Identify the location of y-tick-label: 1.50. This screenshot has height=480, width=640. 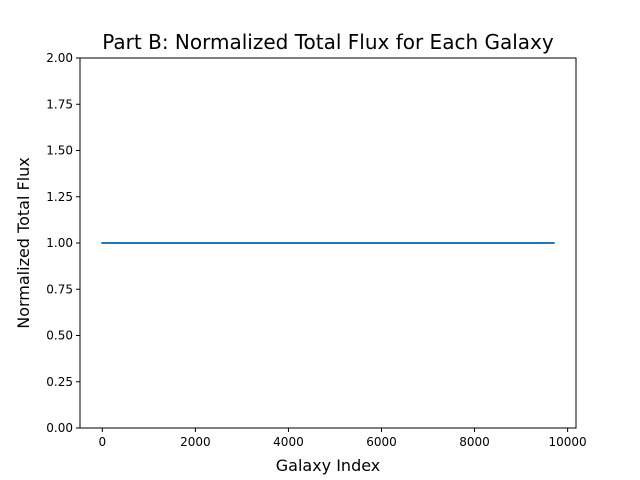
(59, 151).